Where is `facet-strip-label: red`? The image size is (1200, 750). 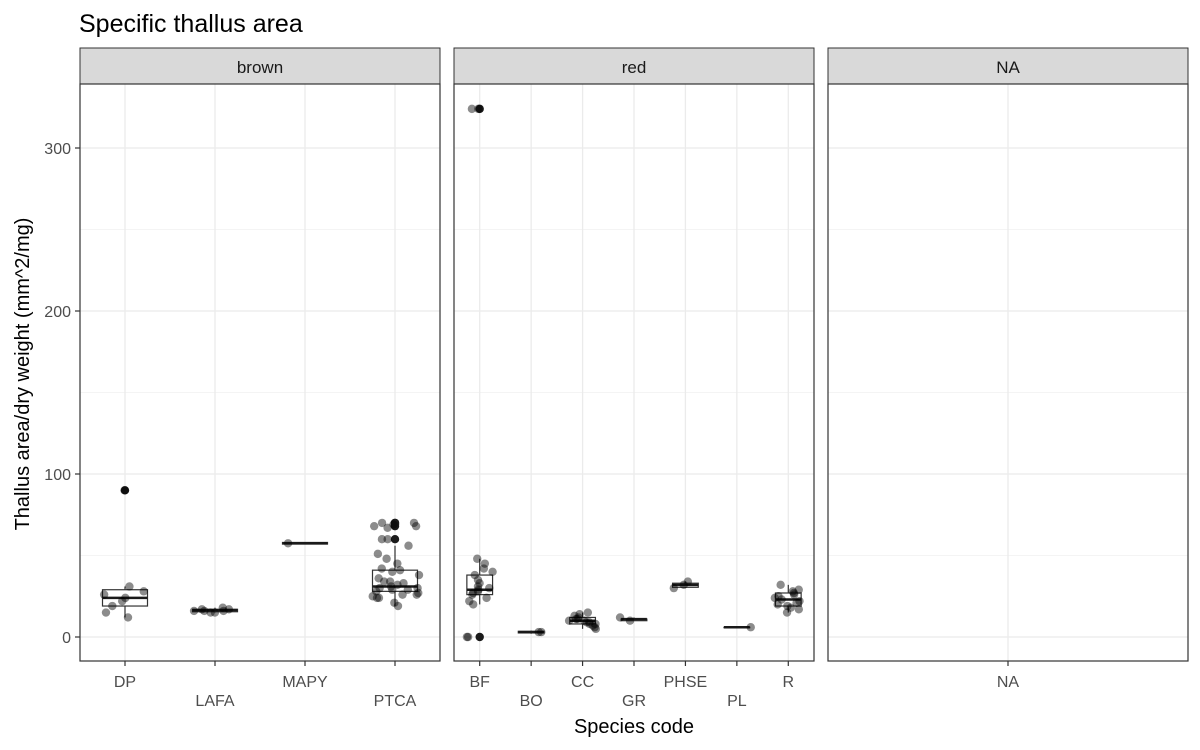 facet-strip-label: red is located at coordinates (634, 67).